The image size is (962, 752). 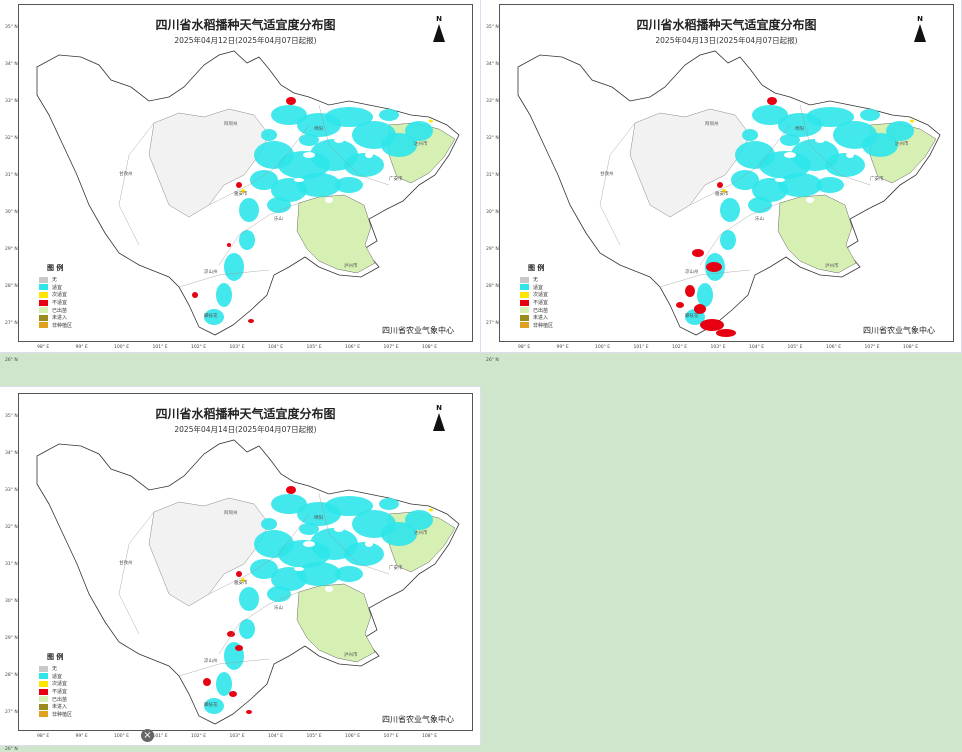 I want to click on legend-item: 未进入, so click(x=55, y=707).